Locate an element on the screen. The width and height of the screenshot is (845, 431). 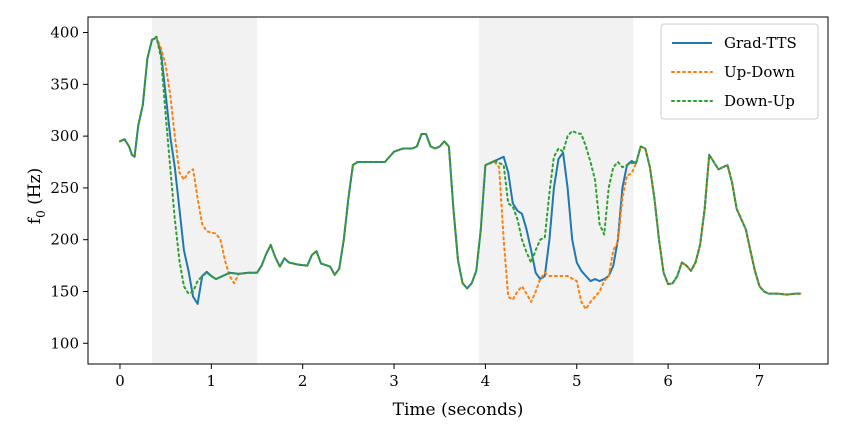
legend-box is located at coordinates (739, 71).